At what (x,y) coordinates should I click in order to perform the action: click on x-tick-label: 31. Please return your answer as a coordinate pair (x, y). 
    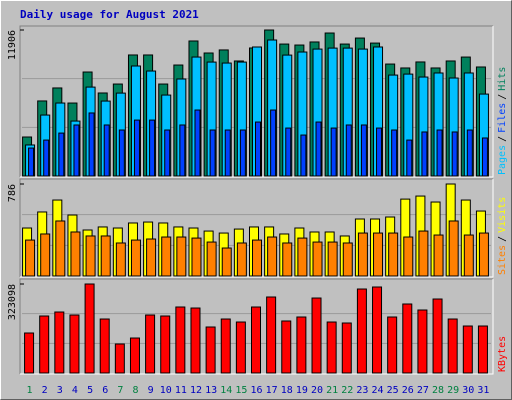
    Looking at the image, I should click on (483, 390).